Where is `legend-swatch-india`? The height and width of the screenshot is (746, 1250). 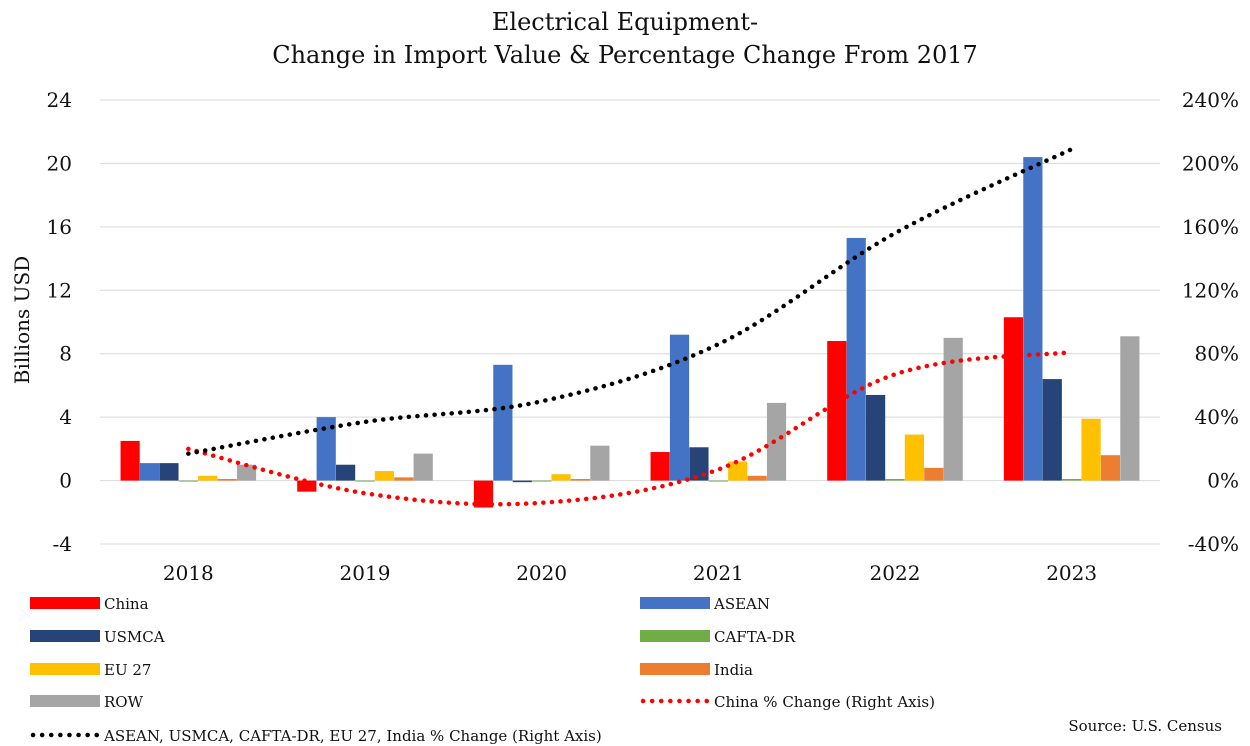
legend-swatch-india is located at coordinates (675, 669).